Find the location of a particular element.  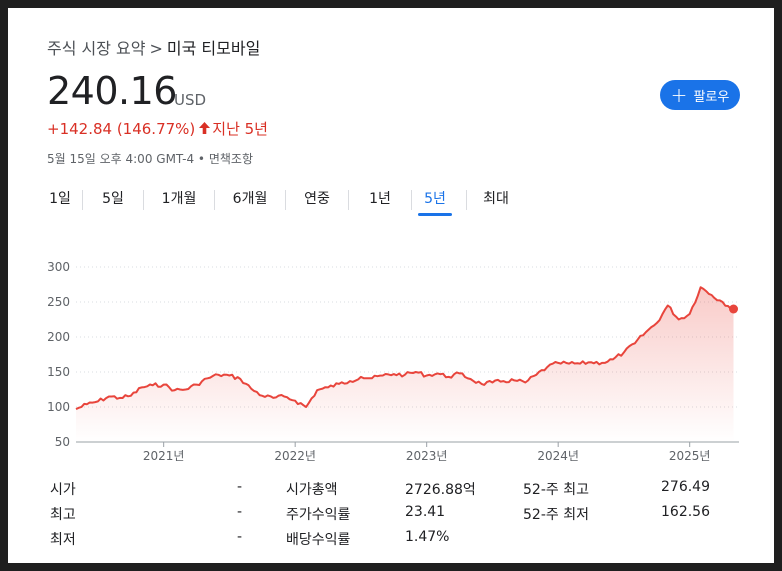

stat-label: 52-주 최저 is located at coordinates (556, 515).